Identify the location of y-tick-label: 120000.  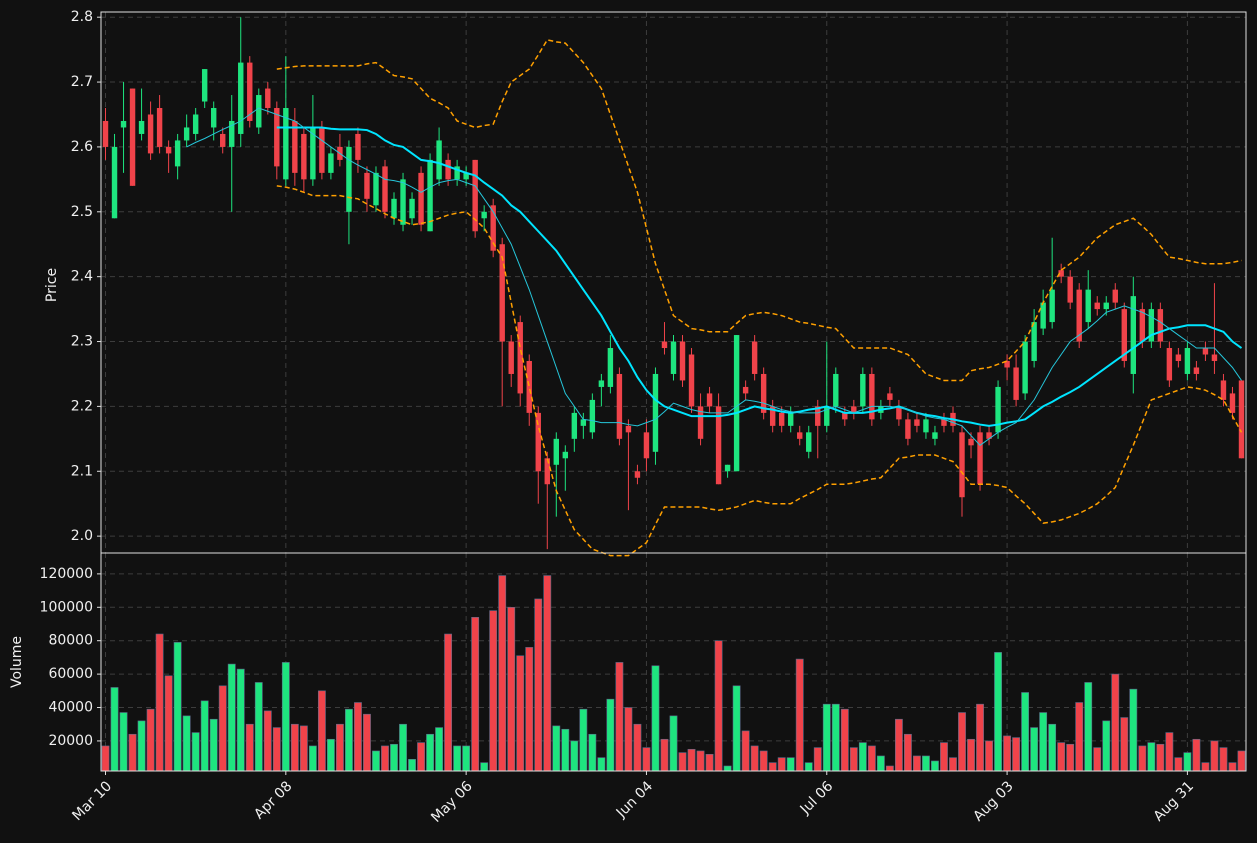
(66, 574).